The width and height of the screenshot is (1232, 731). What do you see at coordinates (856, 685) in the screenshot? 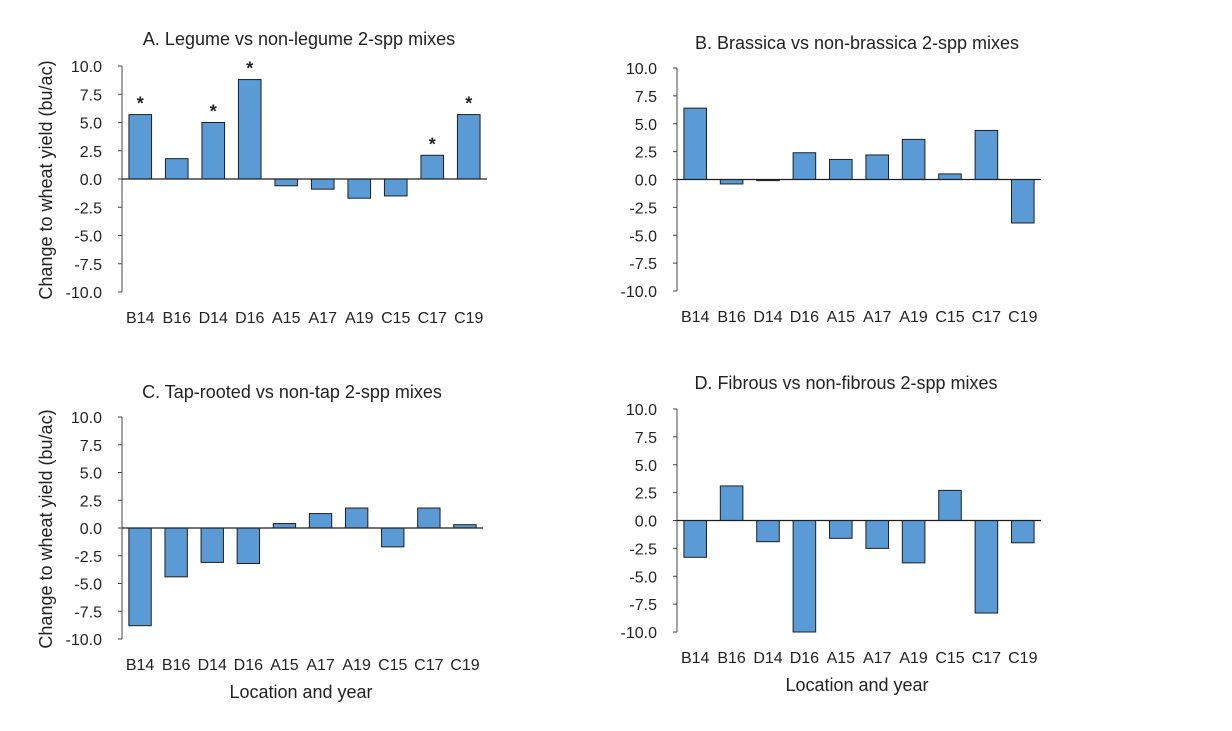
I see `x-axis-label-d: Location and year` at bounding box center [856, 685].